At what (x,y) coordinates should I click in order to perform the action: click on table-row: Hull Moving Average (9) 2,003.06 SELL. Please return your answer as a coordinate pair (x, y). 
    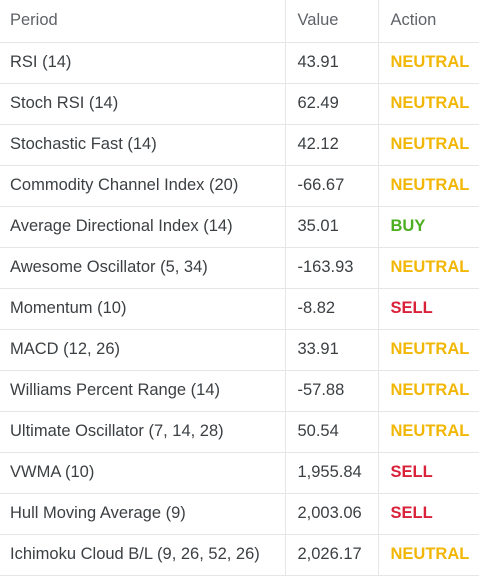
    Looking at the image, I should click on (239, 514).